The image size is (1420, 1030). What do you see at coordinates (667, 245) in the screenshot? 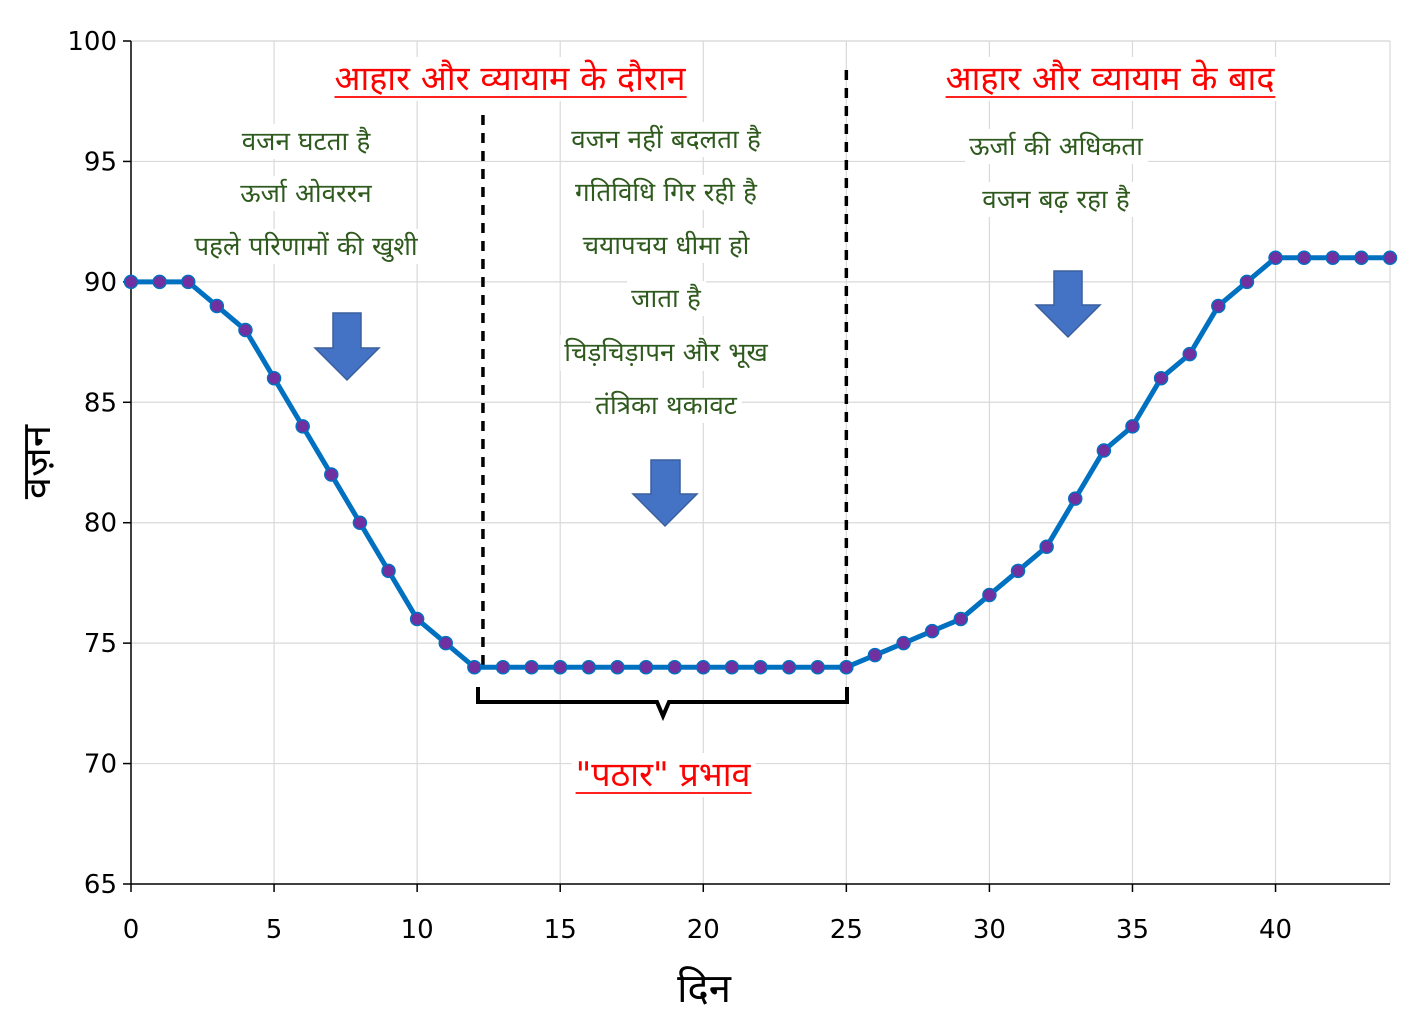
I see `note-middle-3: चयापचय धीमा हो` at bounding box center [667, 245].